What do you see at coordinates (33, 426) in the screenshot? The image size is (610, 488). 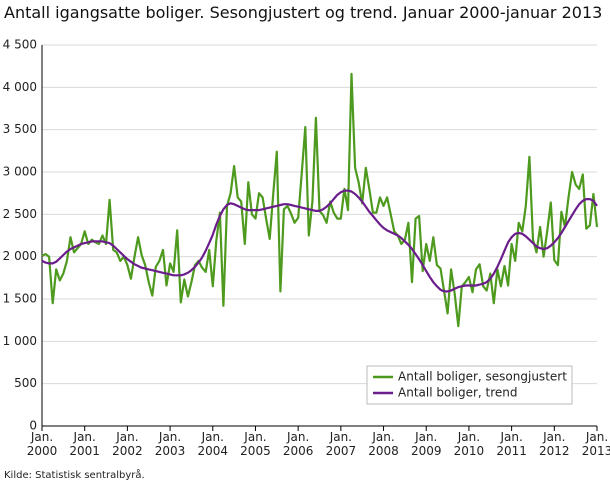 I see `y-tick-label: 0` at bounding box center [33, 426].